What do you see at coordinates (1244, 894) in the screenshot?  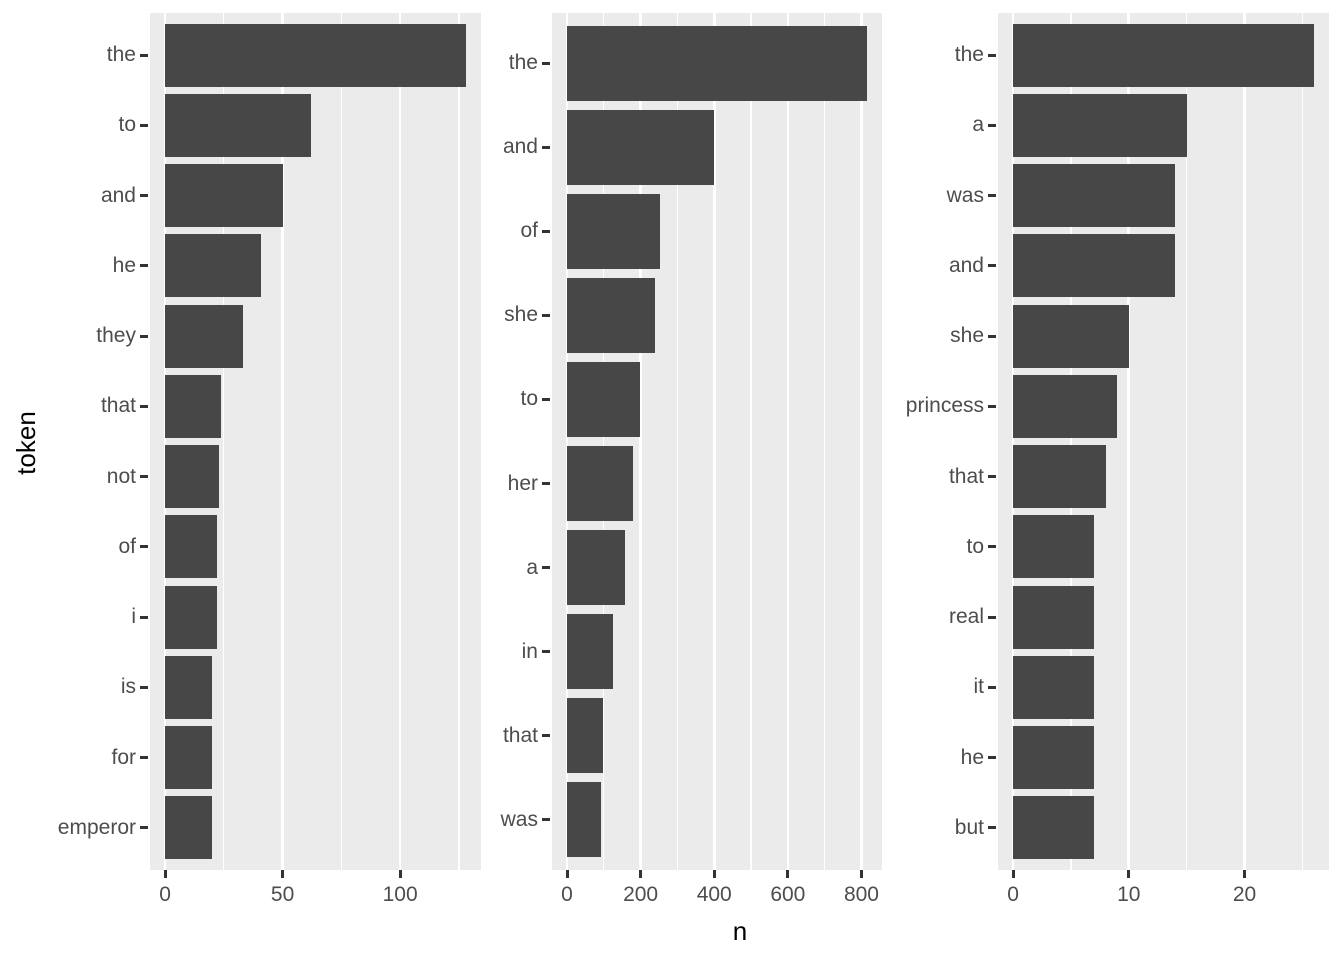 I see `x-tick-label: 20` at bounding box center [1244, 894].